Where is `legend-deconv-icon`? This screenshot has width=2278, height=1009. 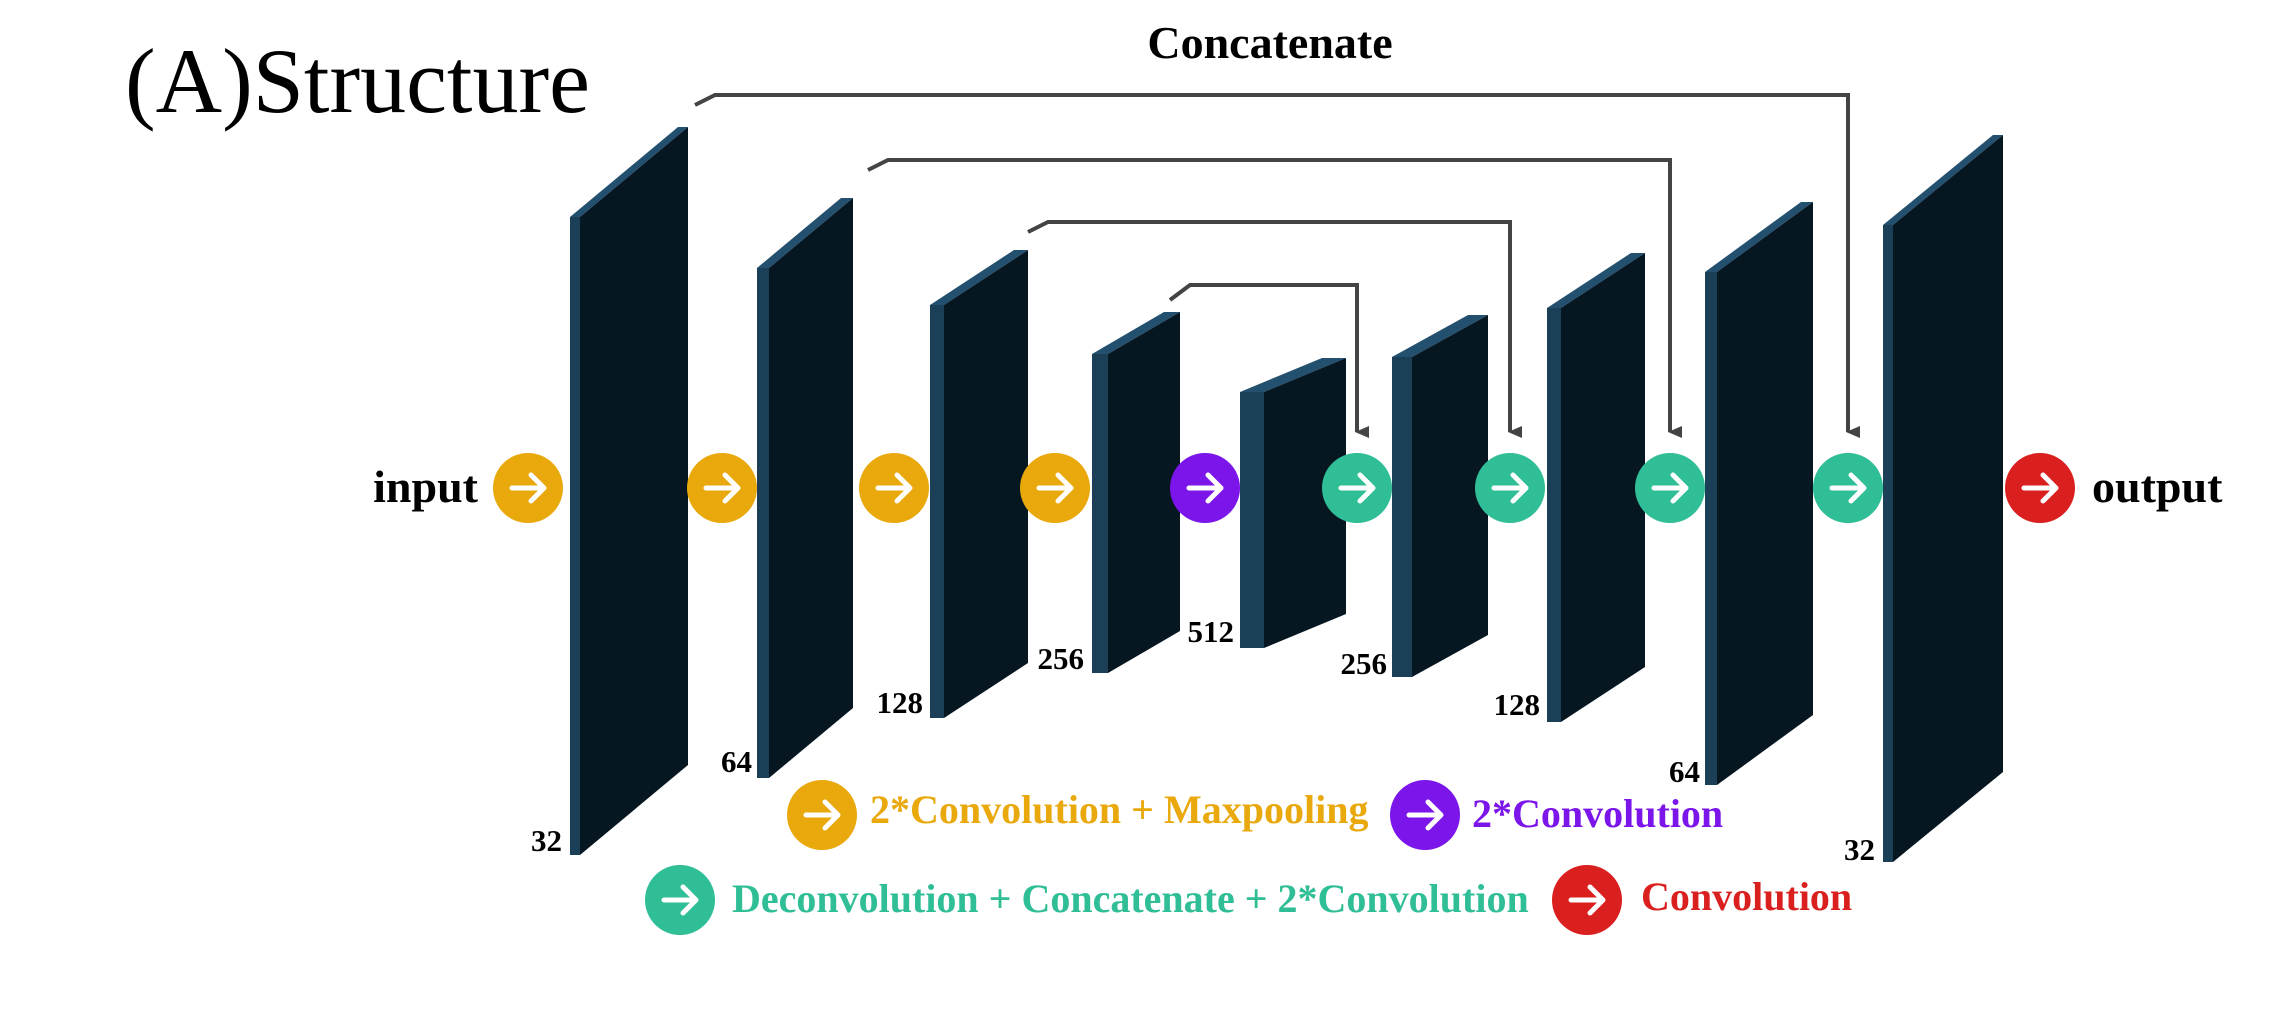 legend-deconv-icon is located at coordinates (680, 900).